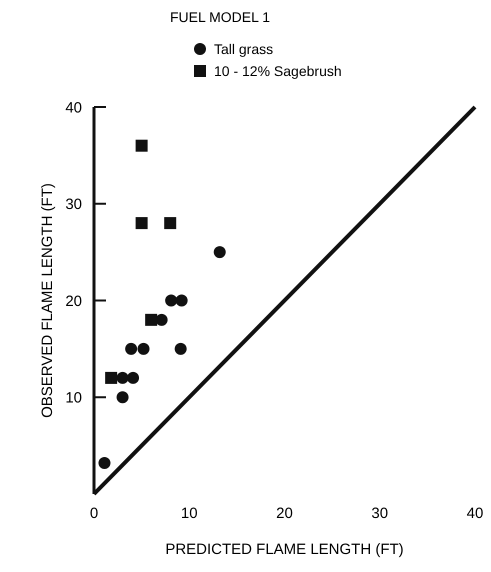 This screenshot has width=491, height=572. I want to click on y-tick-label: 40, so click(73, 107).